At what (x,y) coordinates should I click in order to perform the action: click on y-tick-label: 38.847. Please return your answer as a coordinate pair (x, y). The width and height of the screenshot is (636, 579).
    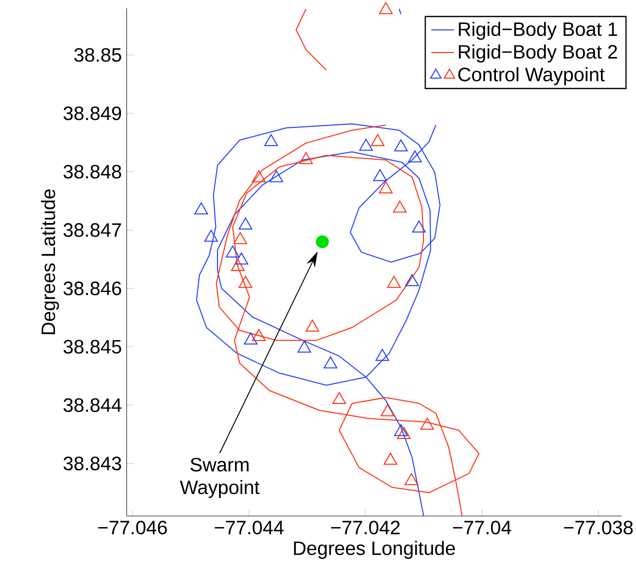
    Looking at the image, I should click on (92, 230).